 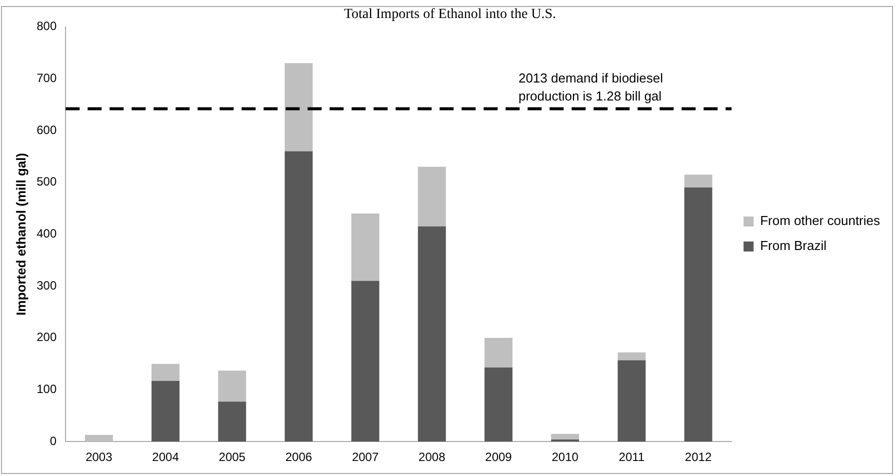 What do you see at coordinates (631, 457) in the screenshot?
I see `x-tick-label: 2011` at bounding box center [631, 457].